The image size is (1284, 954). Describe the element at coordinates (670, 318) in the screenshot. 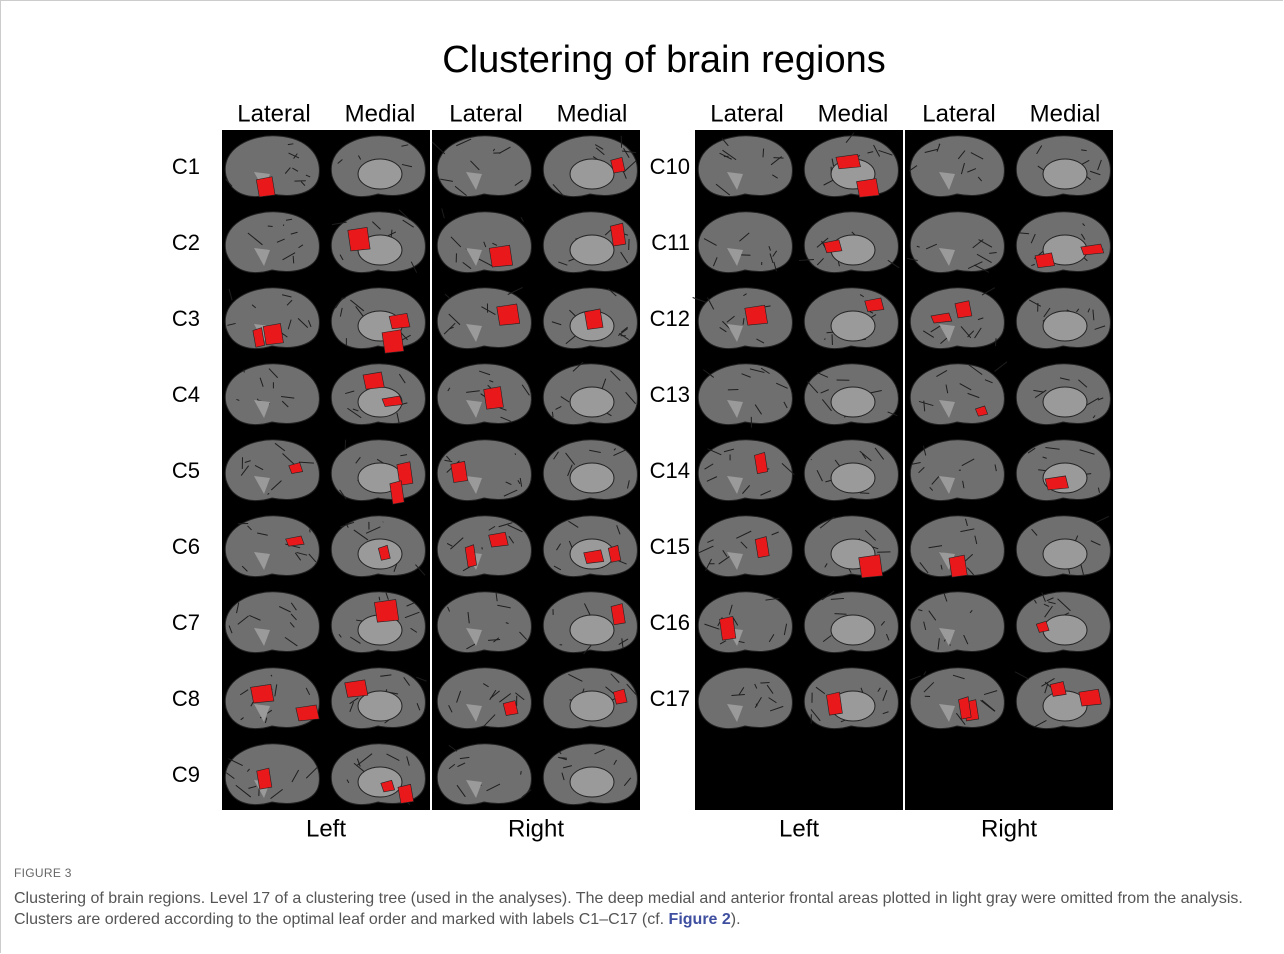

I see `row-label: C12` at that location.